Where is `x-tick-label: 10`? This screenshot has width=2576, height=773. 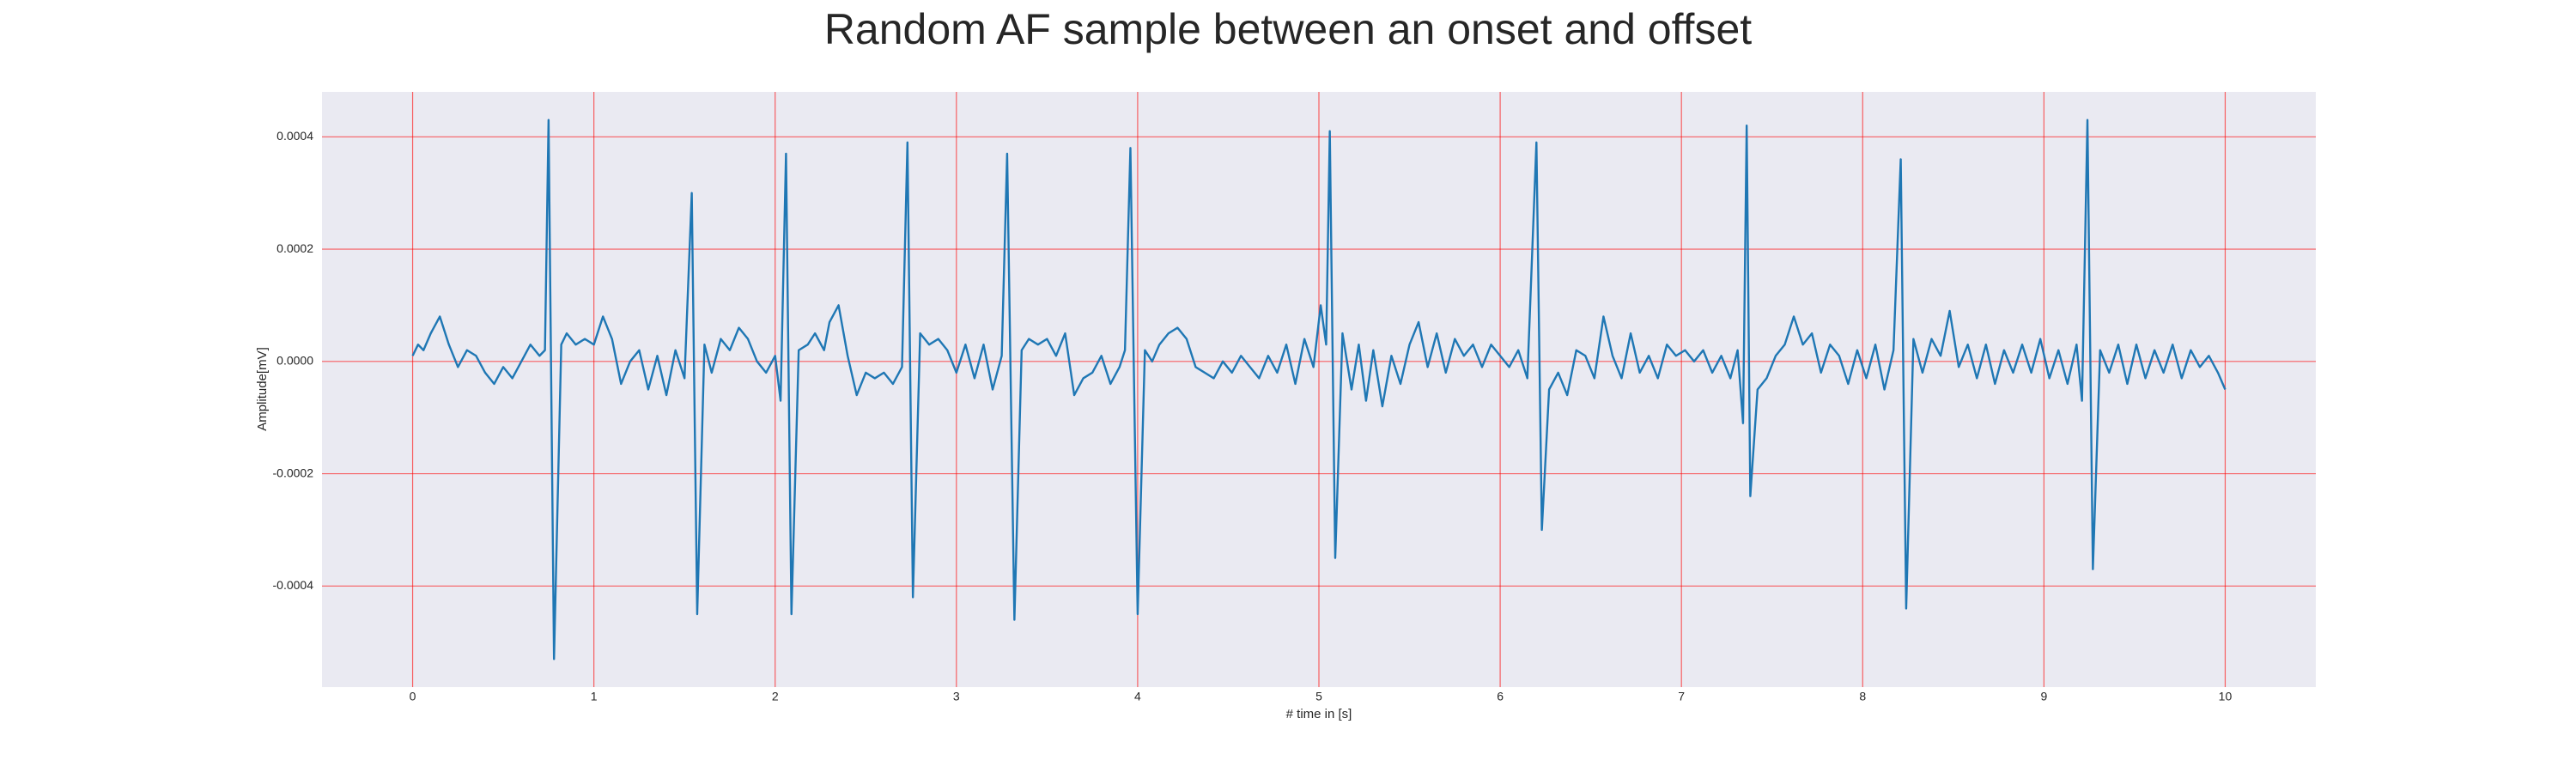 x-tick-label: 10 is located at coordinates (2226, 696).